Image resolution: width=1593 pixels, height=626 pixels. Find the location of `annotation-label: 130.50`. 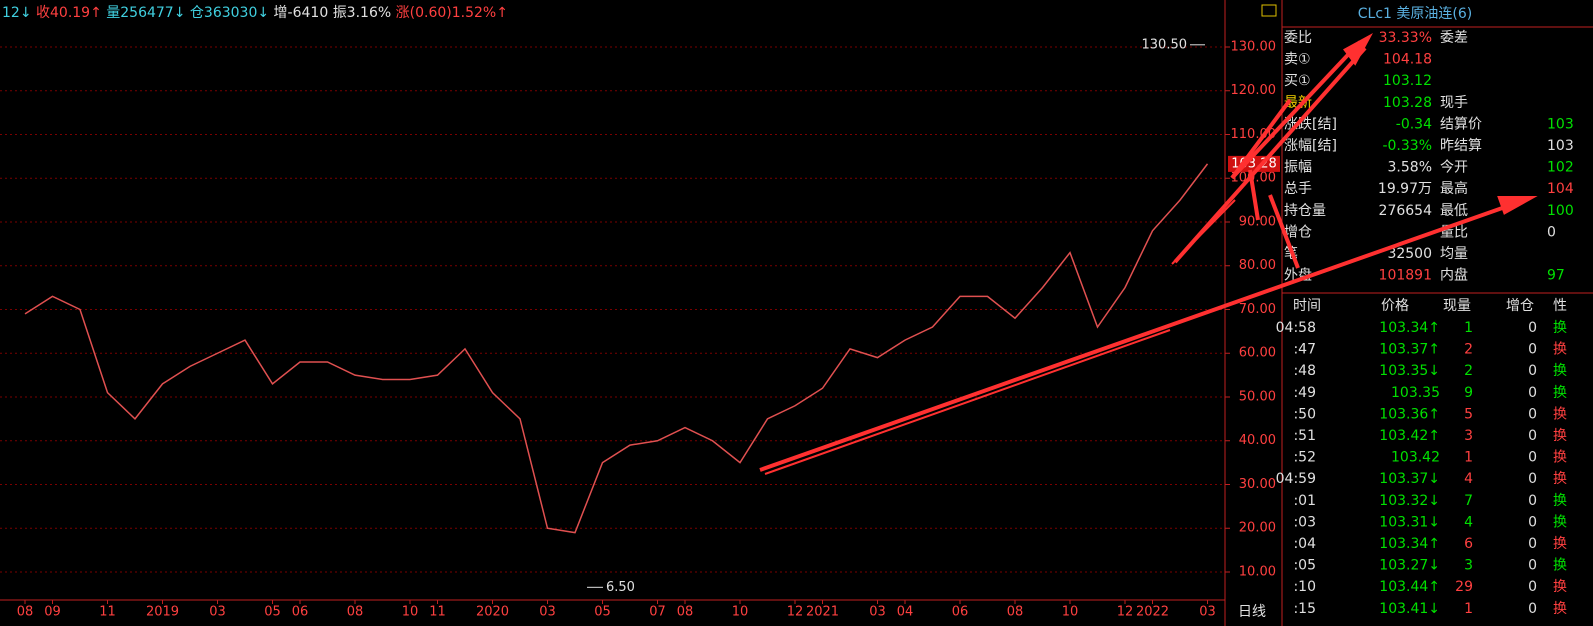

annotation-label: 130.50 is located at coordinates (1165, 44).